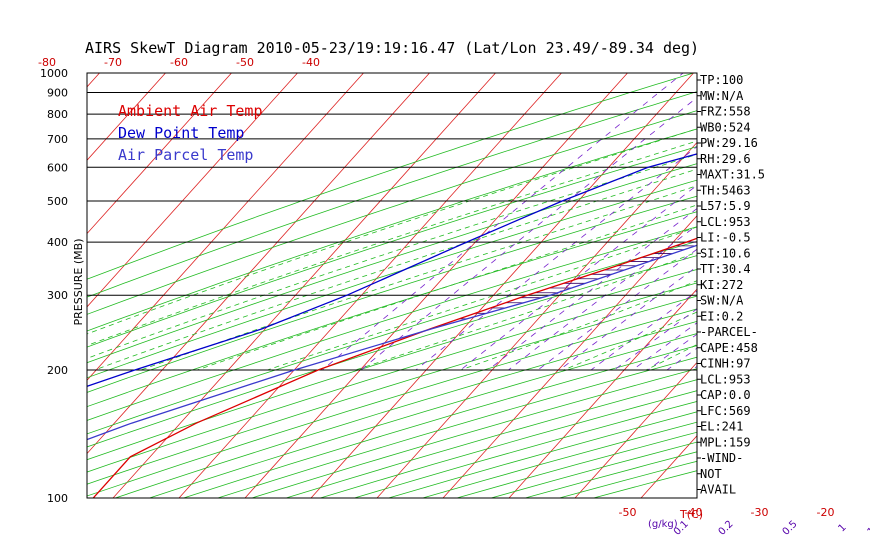 The height and width of the screenshot is (560, 870). Describe the element at coordinates (727, 512) in the screenshot. I see `bottom-temperature-axis: -50-40-30-20-100102030` at that location.